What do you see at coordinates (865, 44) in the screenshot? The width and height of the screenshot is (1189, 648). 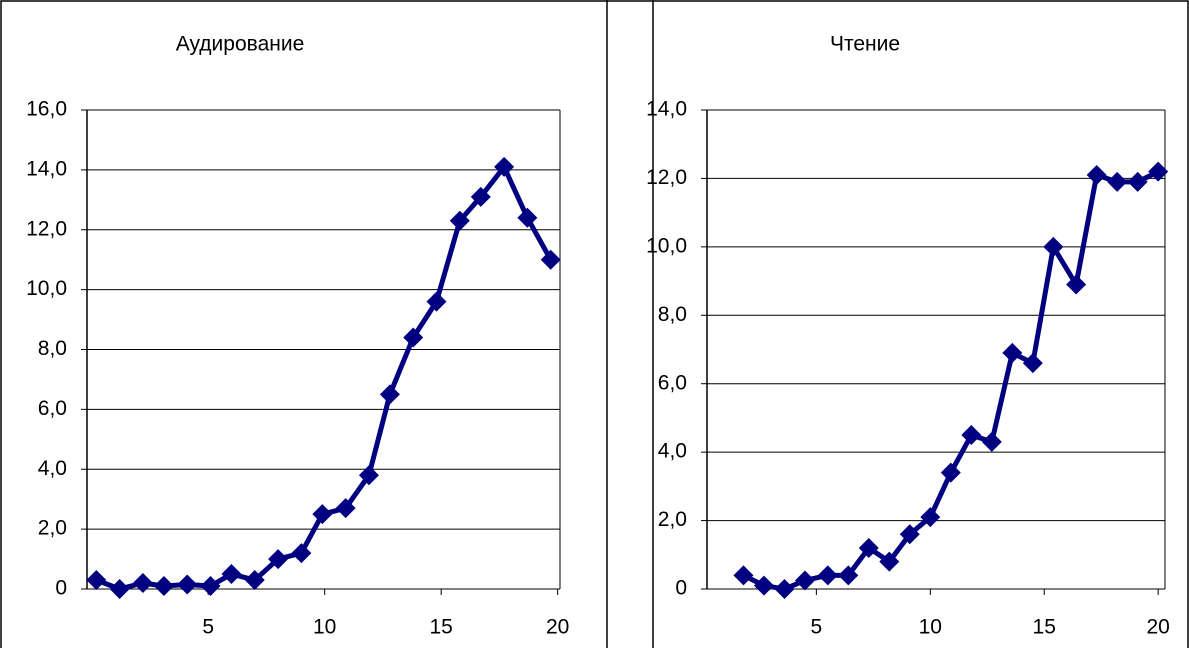 I see `chart-title: Чтение` at bounding box center [865, 44].